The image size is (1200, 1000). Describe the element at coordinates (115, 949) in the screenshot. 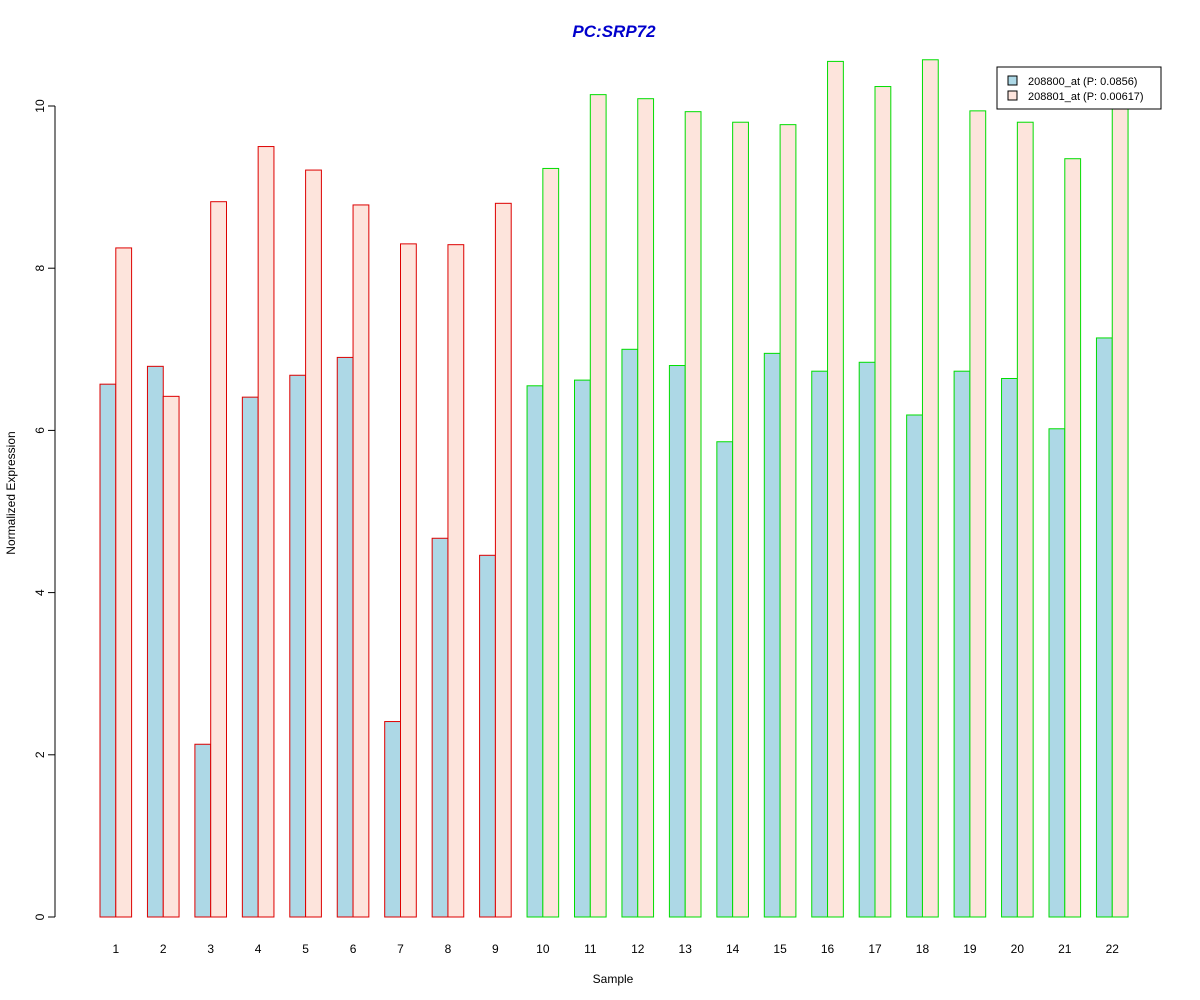

I see `x-tick-label-1: 1` at that location.